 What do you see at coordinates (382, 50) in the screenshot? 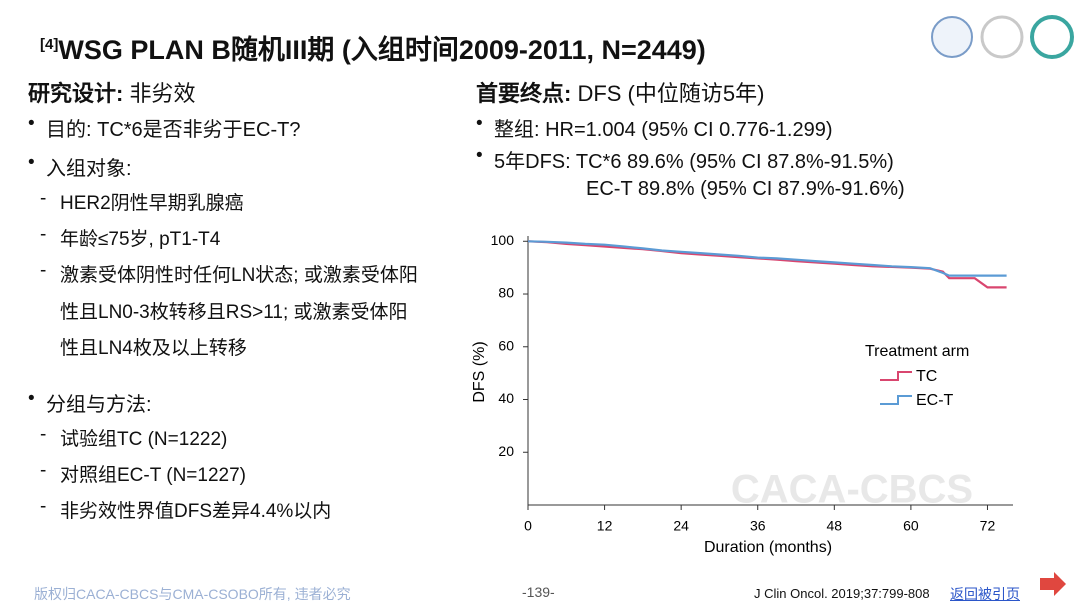
I see `title-text: WSG PLAN B随机III期 (入组时间2009-2011, N=2449)` at bounding box center [382, 50].